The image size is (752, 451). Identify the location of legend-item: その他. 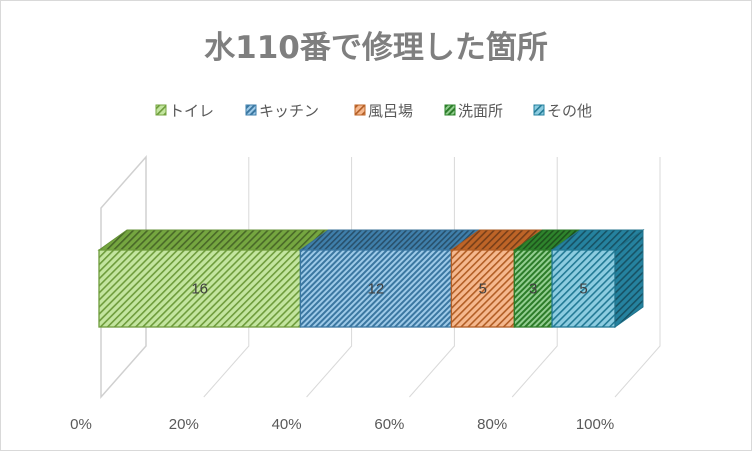
(562, 111).